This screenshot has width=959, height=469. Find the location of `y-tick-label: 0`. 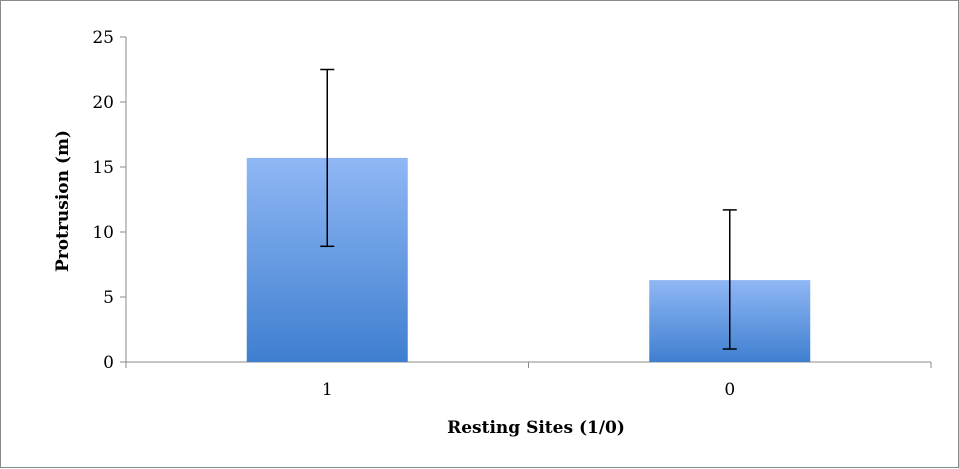

y-tick-label: 0 is located at coordinates (108, 363).